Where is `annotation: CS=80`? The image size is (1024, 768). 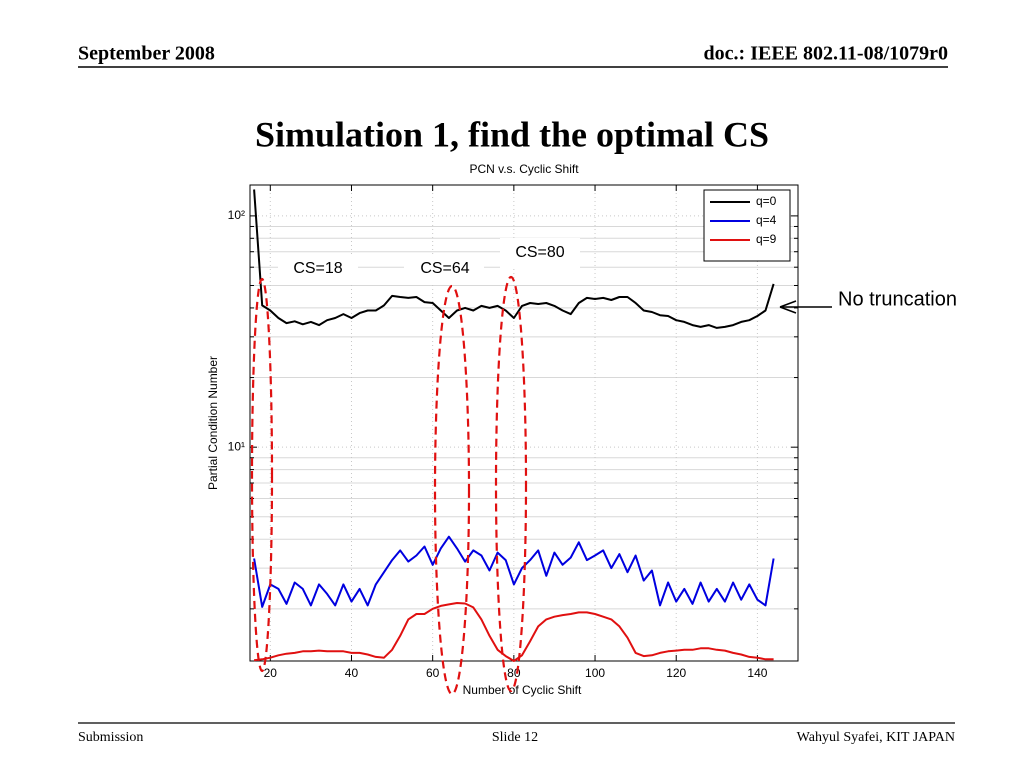 annotation: CS=80 is located at coordinates (539, 252).